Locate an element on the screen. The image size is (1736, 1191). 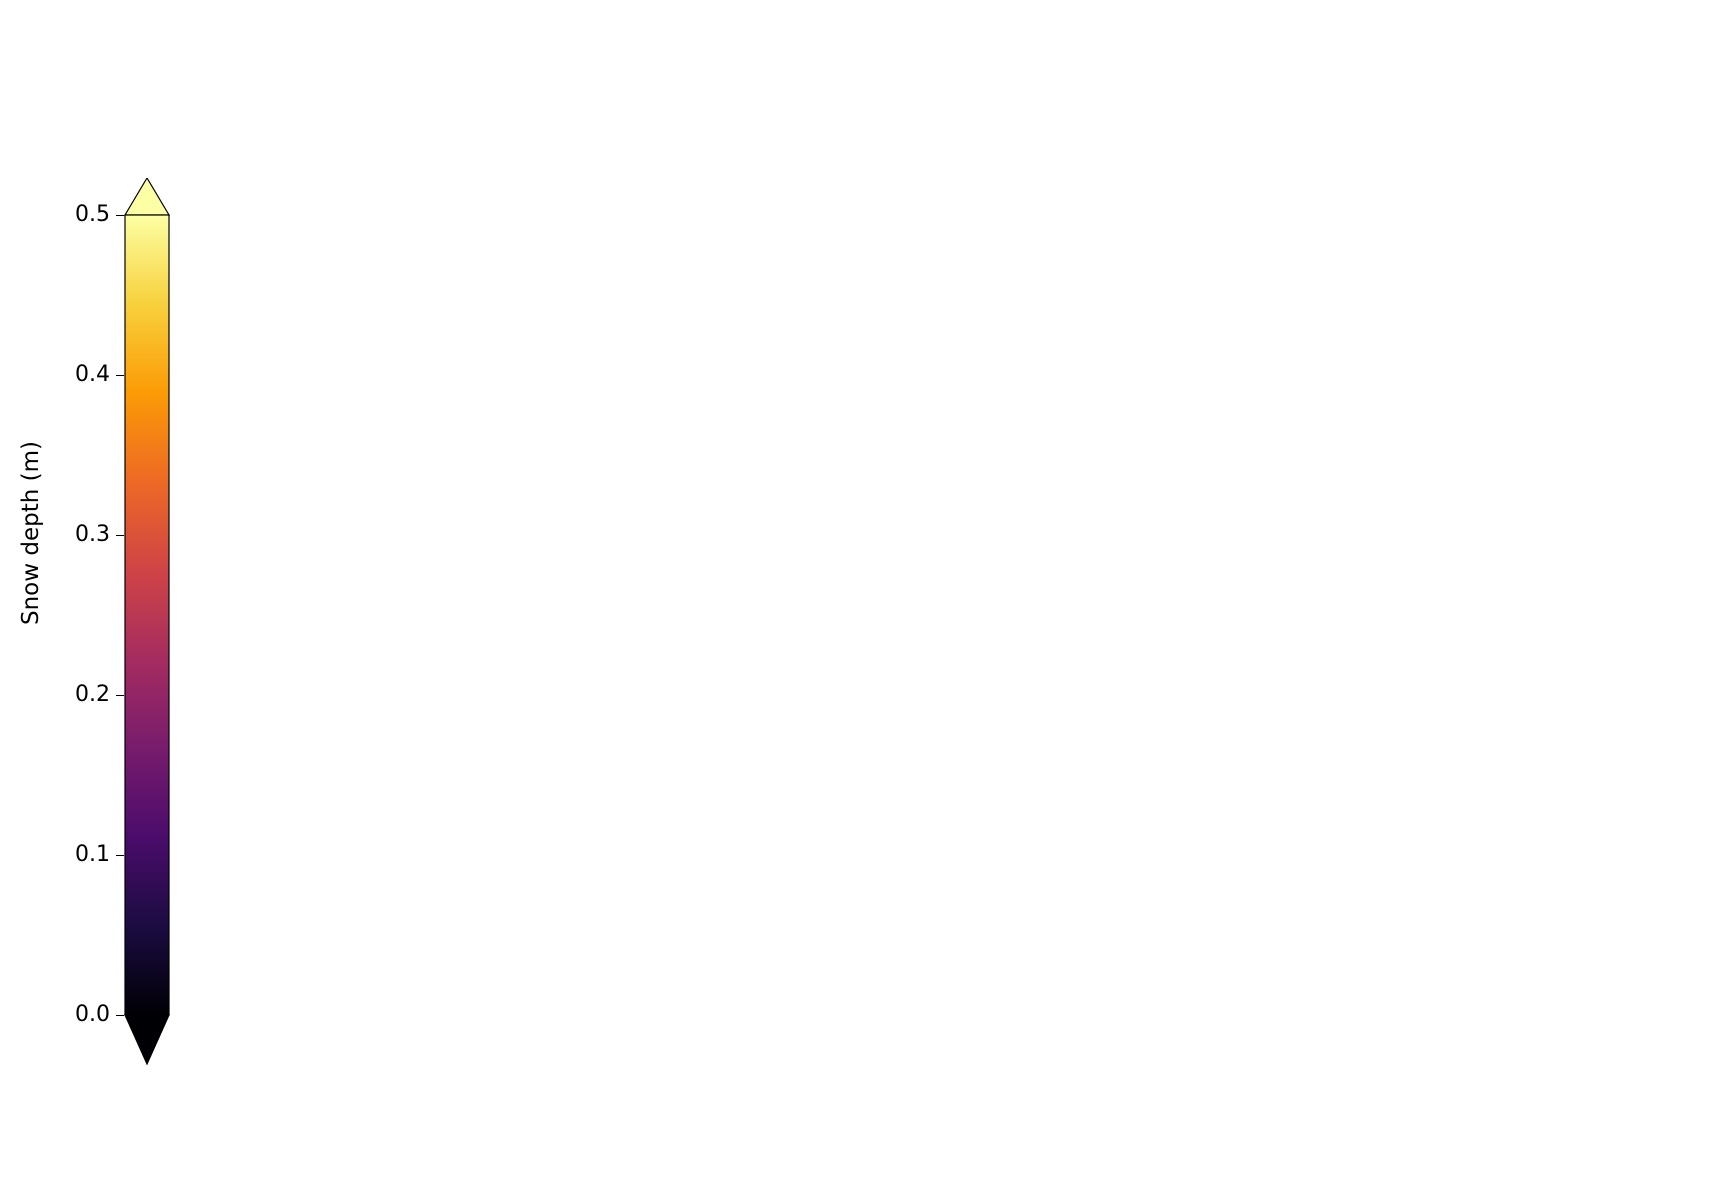
colorbar is located at coordinates (147, 621).